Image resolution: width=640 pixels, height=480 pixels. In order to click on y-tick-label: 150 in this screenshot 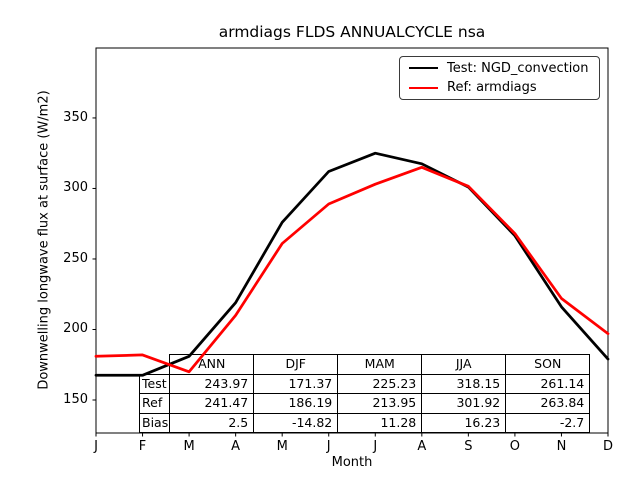, I will do `click(75, 399)`.